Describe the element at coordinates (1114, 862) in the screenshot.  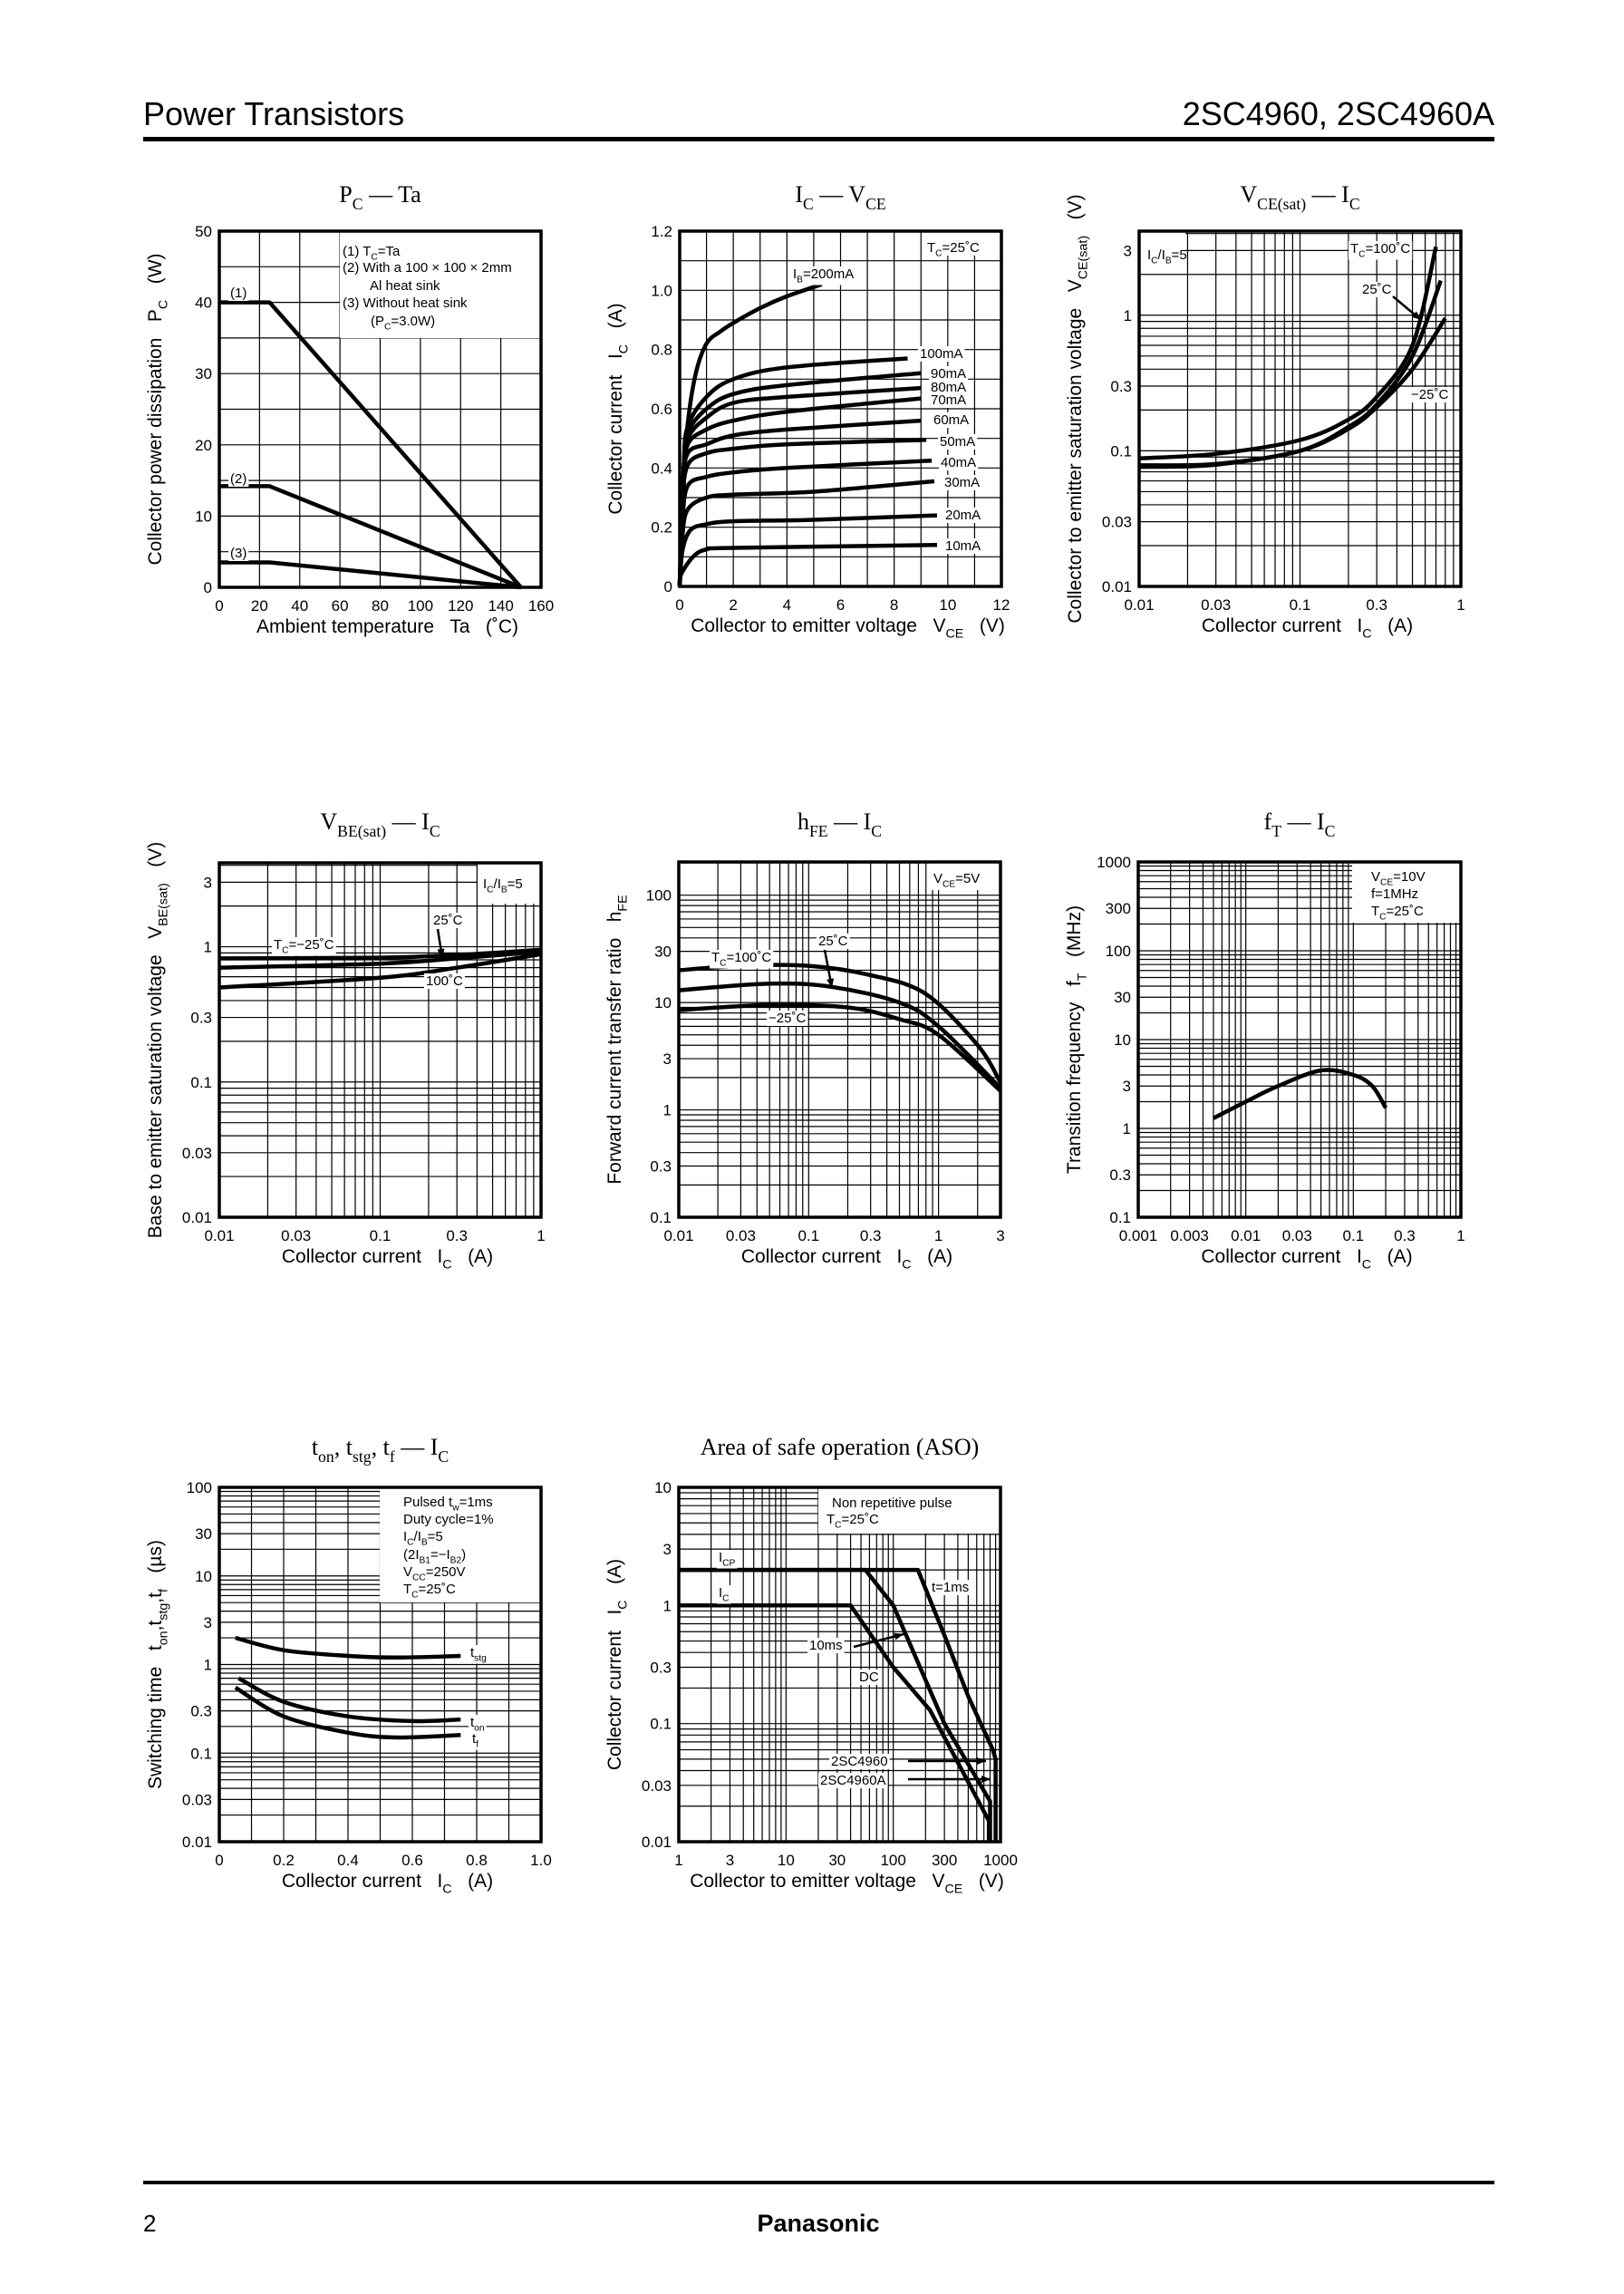
I see `text-part: 1000` at that location.